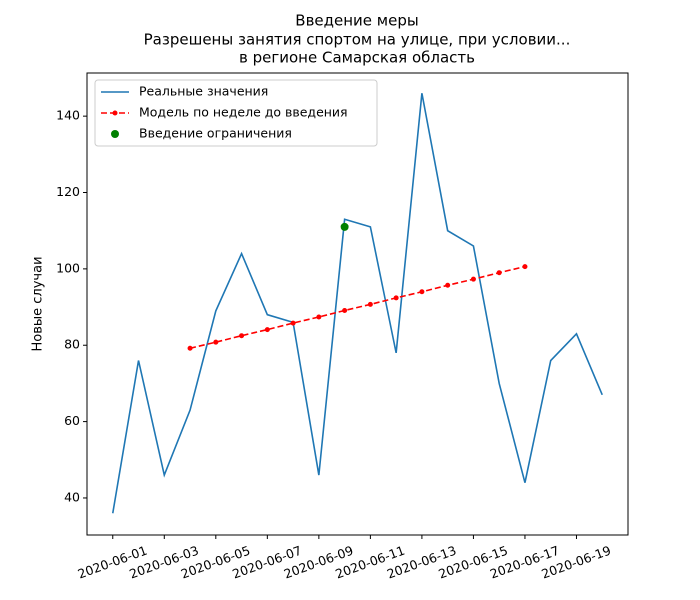  I want to click on y-tick-label: 120, so click(68, 191).